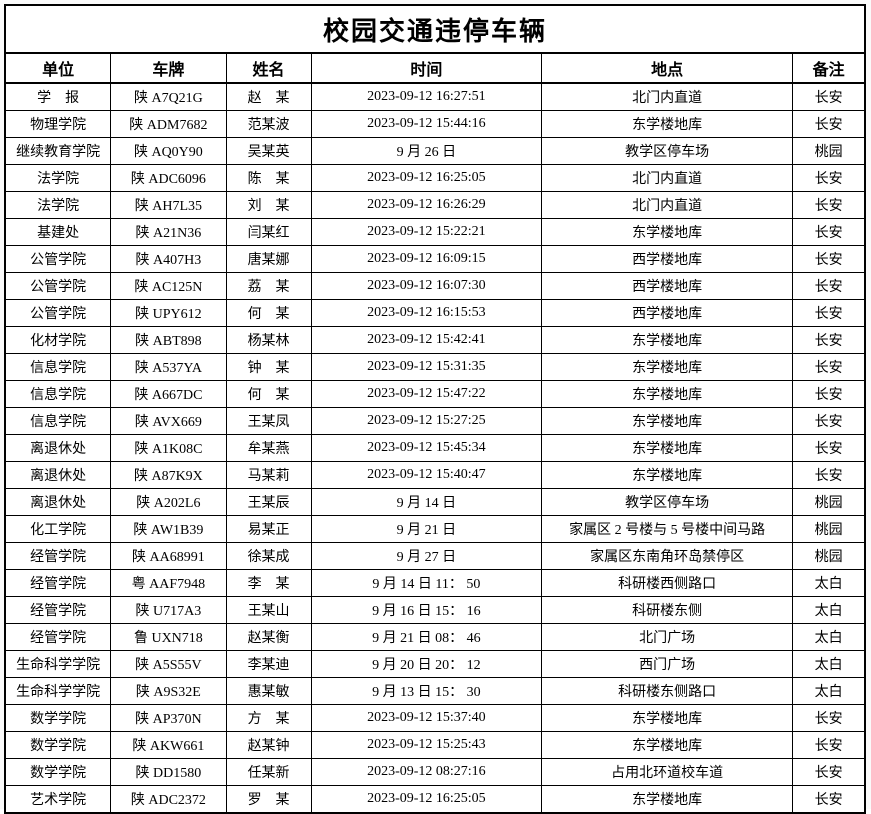 This screenshot has width=871, height=814. What do you see at coordinates (58, 232) in the screenshot?
I see `cell-unit: 基建处` at bounding box center [58, 232].